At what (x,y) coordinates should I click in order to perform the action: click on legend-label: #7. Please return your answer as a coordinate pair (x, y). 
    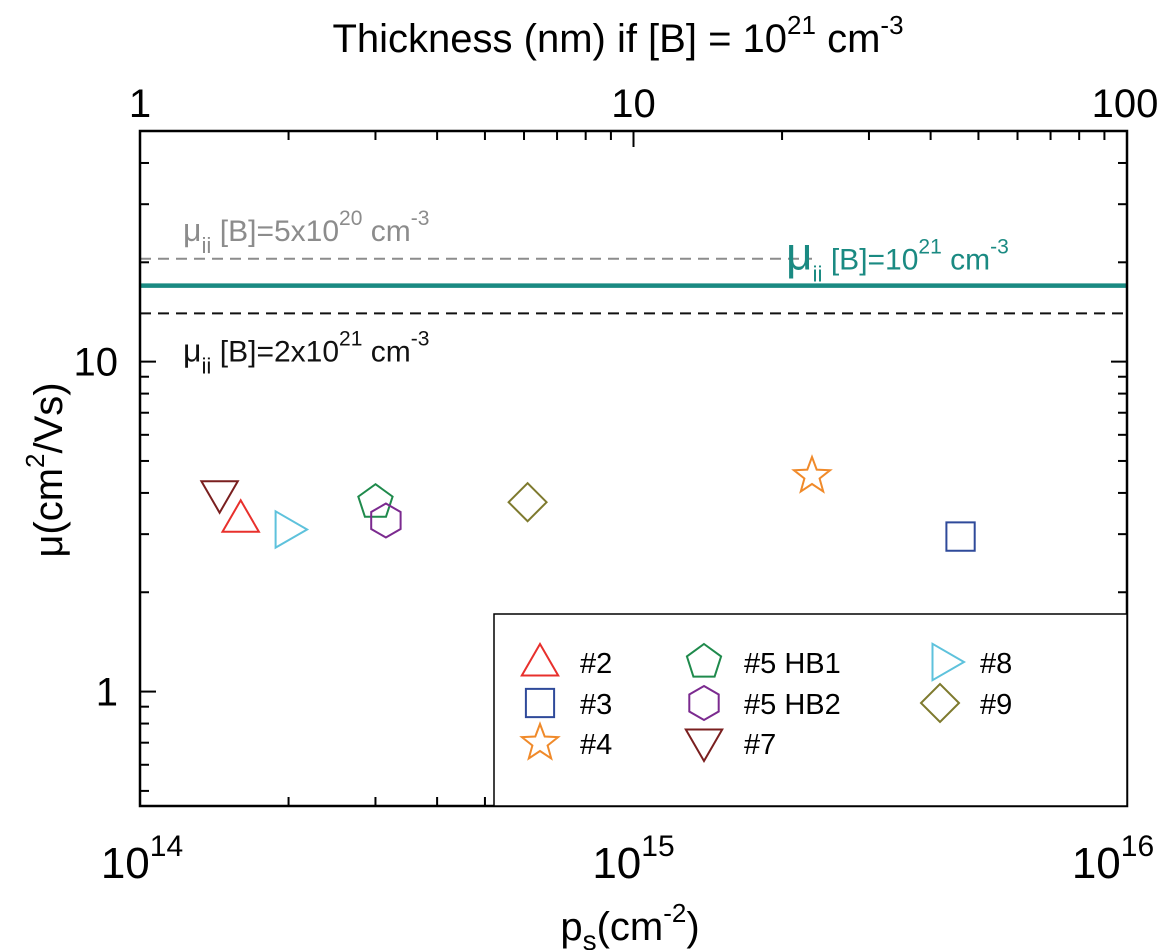
    Looking at the image, I should click on (760, 745).